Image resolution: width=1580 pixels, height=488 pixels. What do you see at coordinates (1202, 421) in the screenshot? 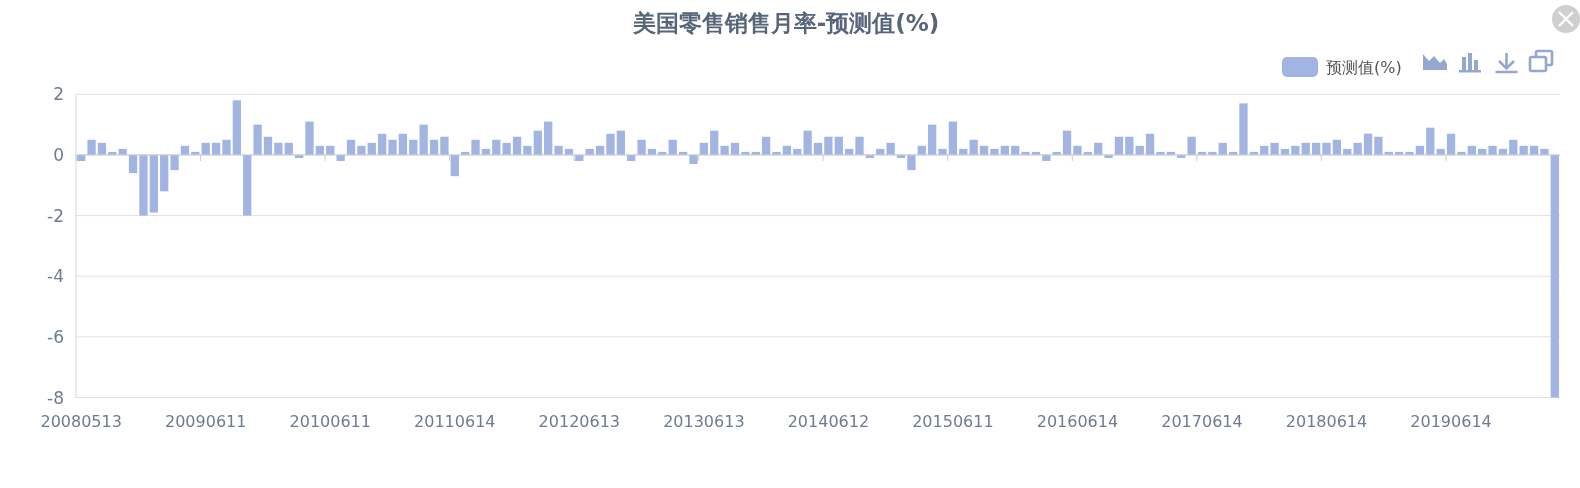
I see `x-tick-label: 20170614` at bounding box center [1202, 421].